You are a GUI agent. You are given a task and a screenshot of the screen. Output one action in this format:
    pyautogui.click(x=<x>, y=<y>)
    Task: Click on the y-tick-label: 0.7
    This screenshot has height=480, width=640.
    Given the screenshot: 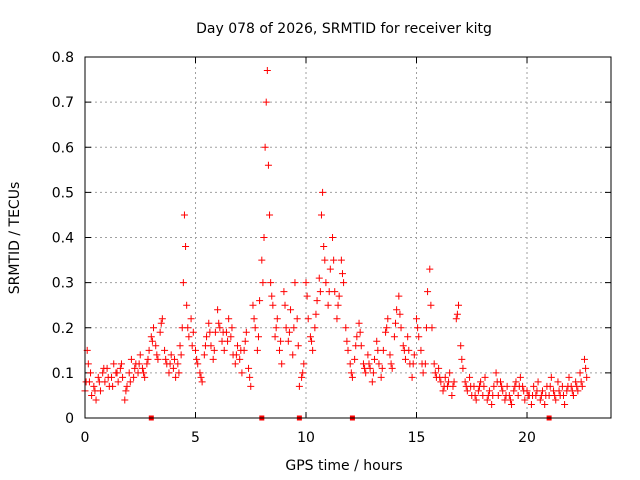 What is the action you would take?
    pyautogui.click(x=63, y=103)
    